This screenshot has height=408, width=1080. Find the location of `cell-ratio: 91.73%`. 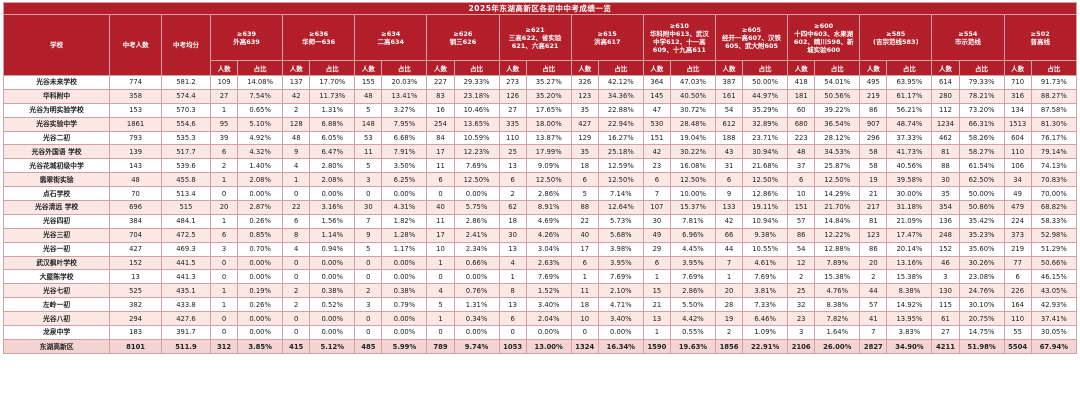

cell-ratio: 91.73% is located at coordinates (1054, 82).